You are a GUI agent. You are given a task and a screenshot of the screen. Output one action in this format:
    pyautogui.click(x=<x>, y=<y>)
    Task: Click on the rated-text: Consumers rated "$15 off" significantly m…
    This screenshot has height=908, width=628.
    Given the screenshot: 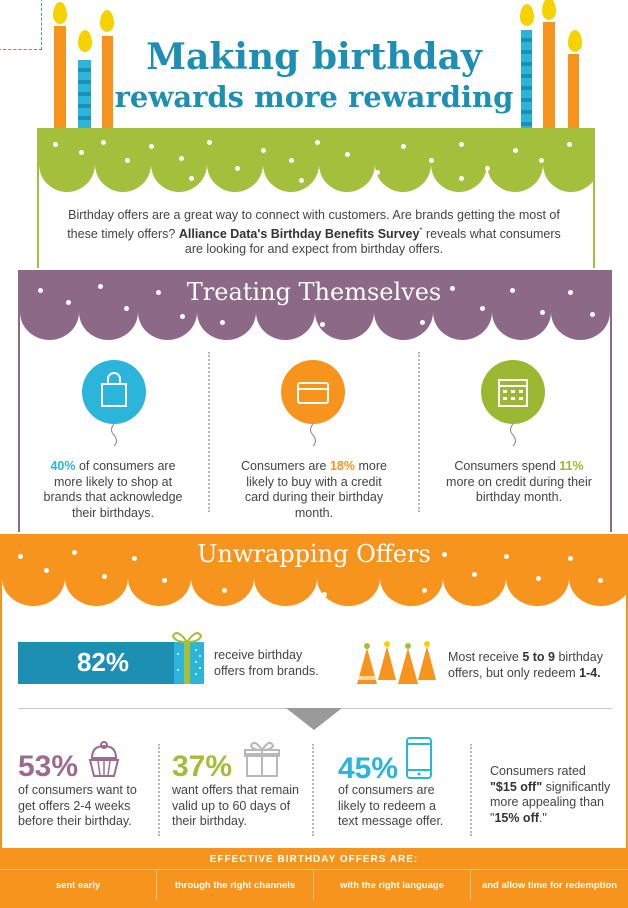 What is the action you would take?
    pyautogui.click(x=550, y=794)
    